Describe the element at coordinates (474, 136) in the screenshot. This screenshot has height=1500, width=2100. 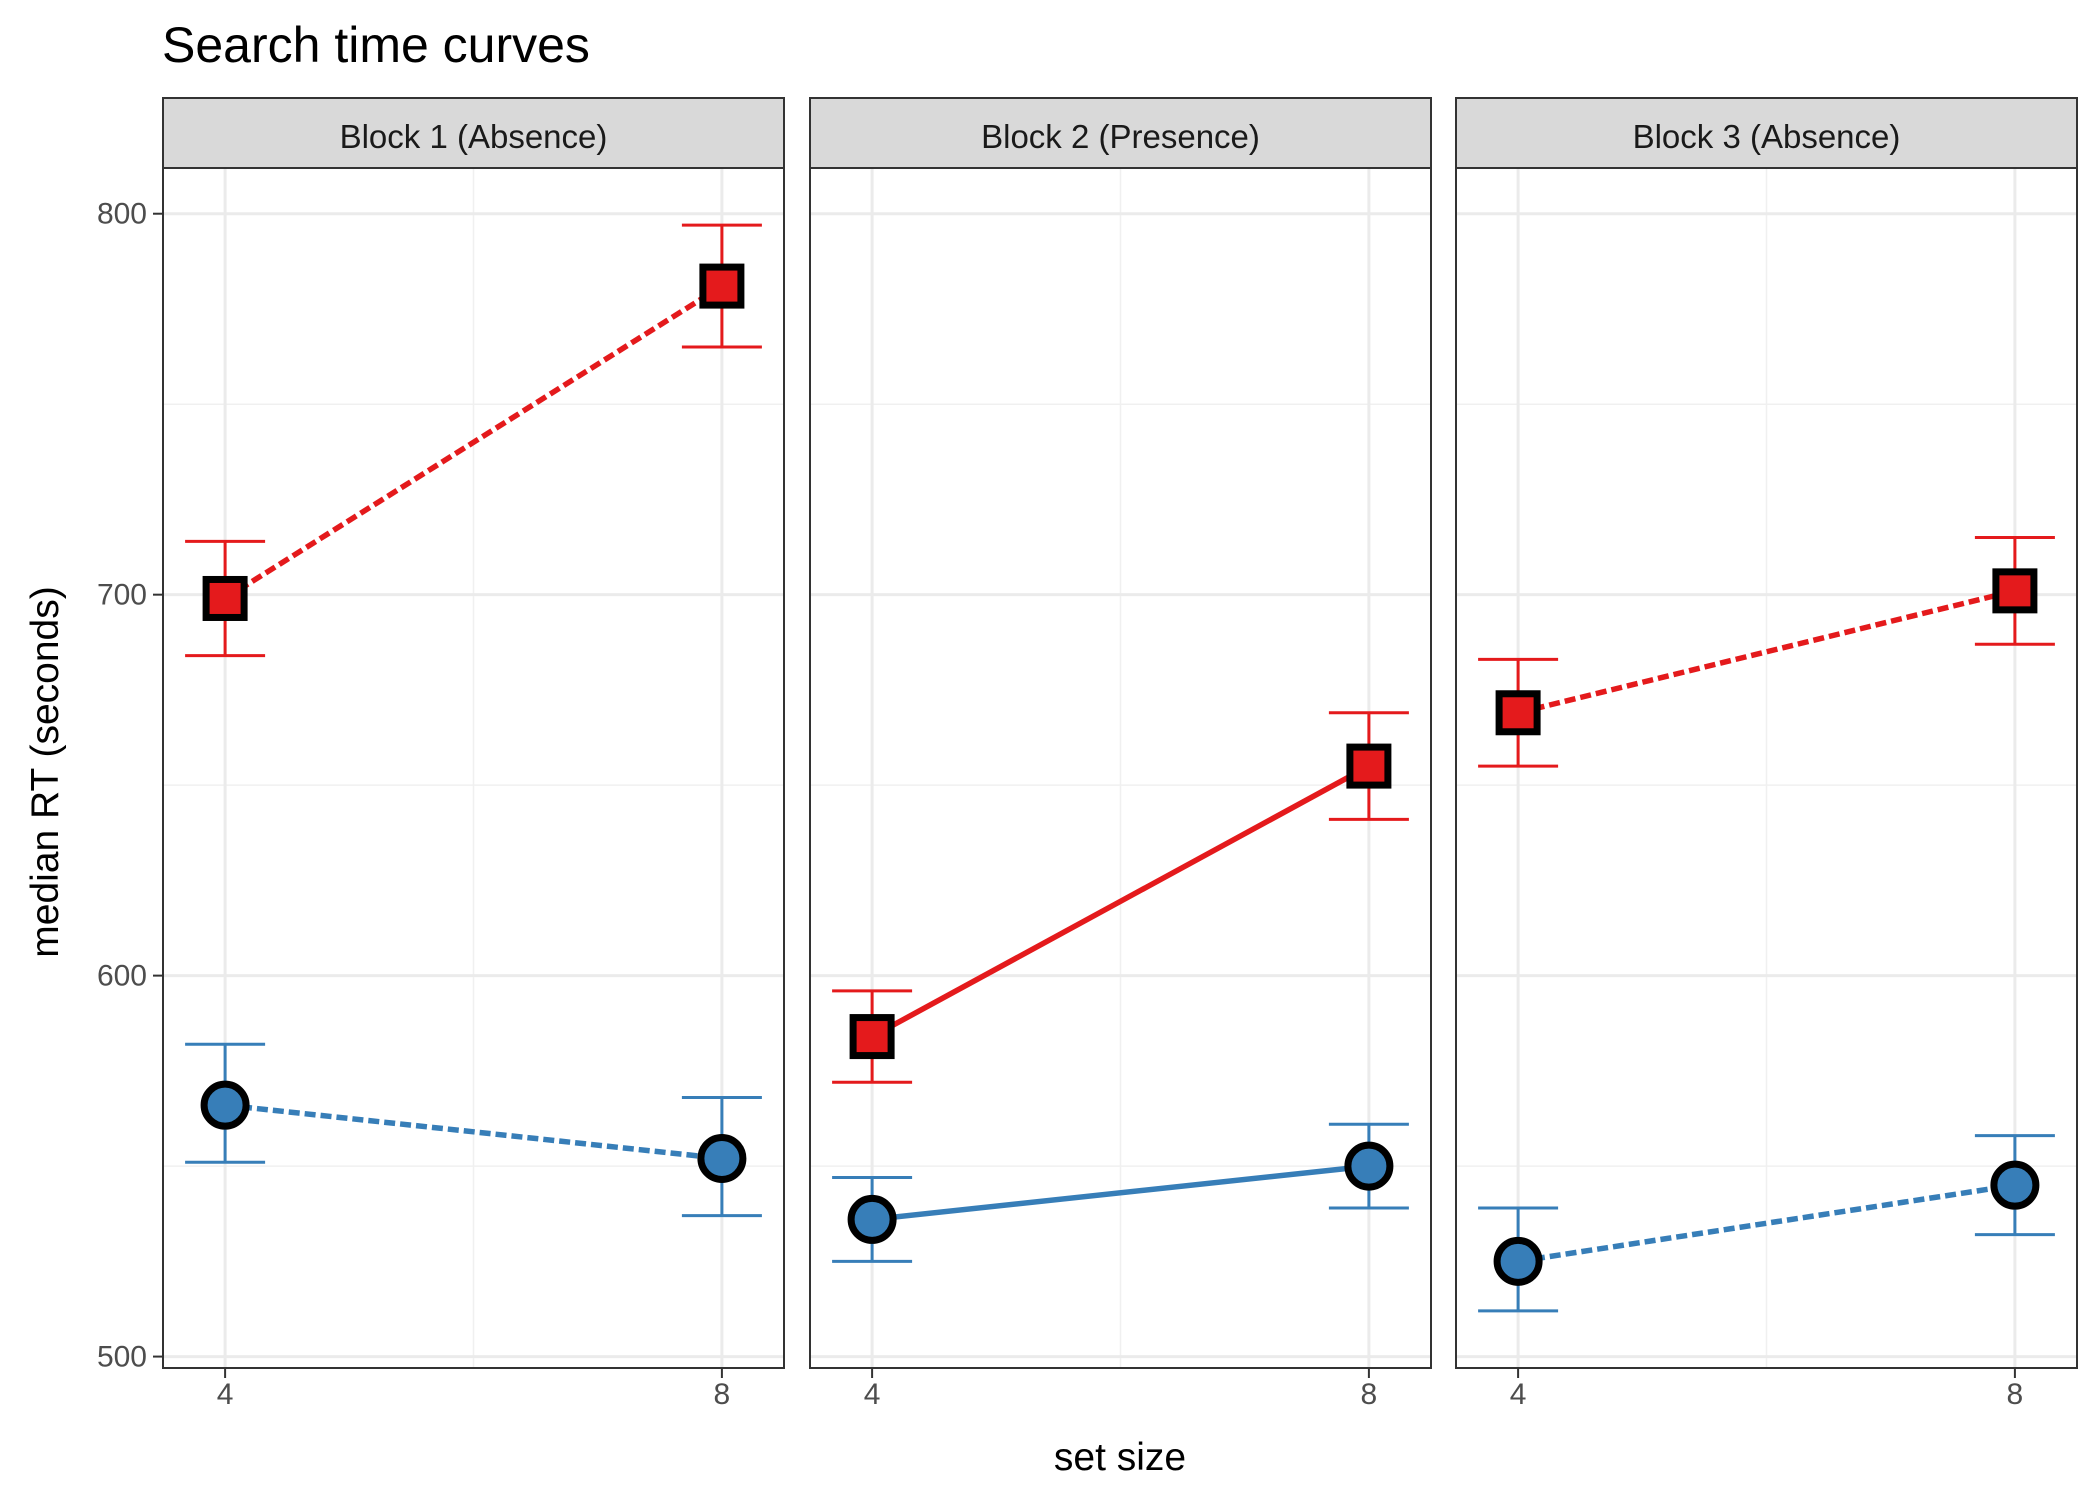
I see `facet-strip-label: Block 1 (Absence)` at that location.